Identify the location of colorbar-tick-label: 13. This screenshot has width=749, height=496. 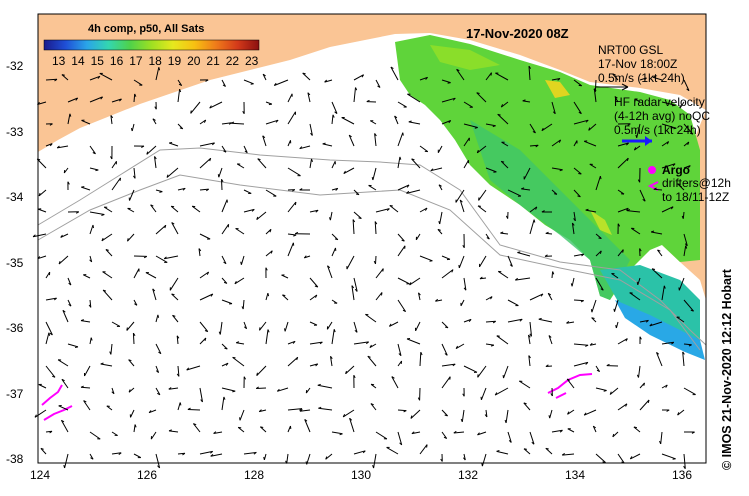
(59, 61).